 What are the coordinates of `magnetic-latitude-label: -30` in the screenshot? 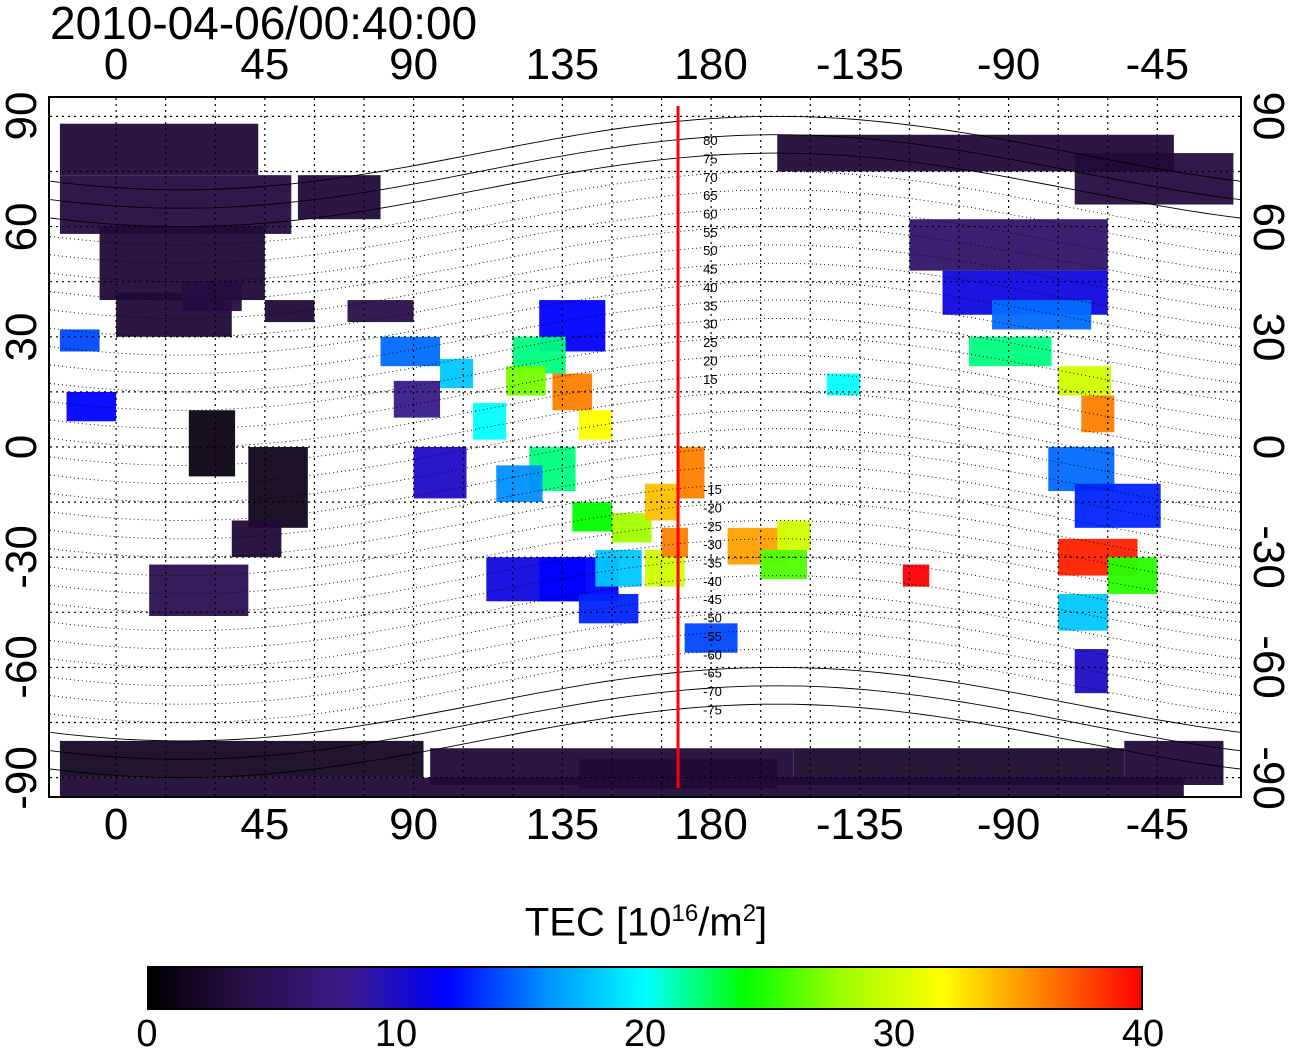 It's located at (712, 544).